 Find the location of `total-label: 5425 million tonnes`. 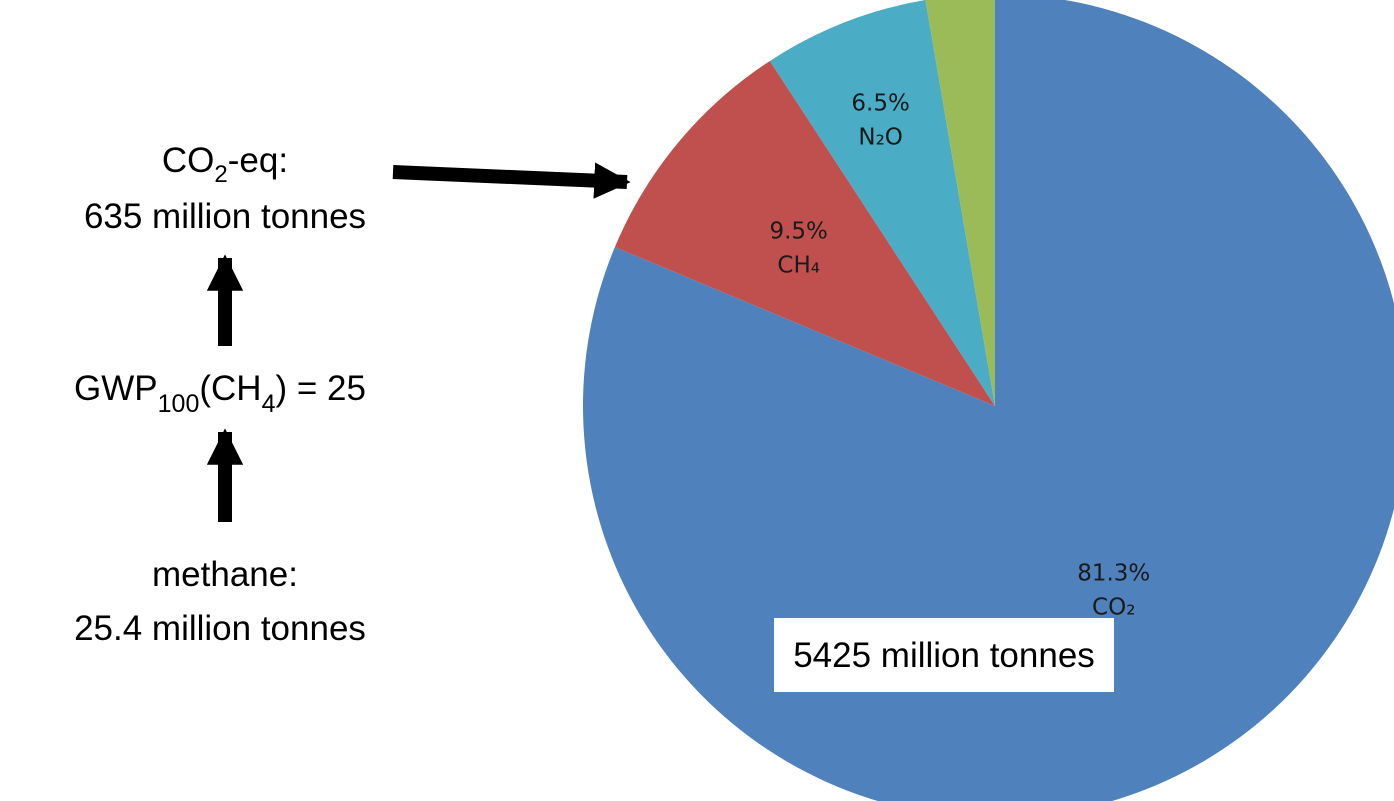

total-label: 5425 million tonnes is located at coordinates (944, 655).